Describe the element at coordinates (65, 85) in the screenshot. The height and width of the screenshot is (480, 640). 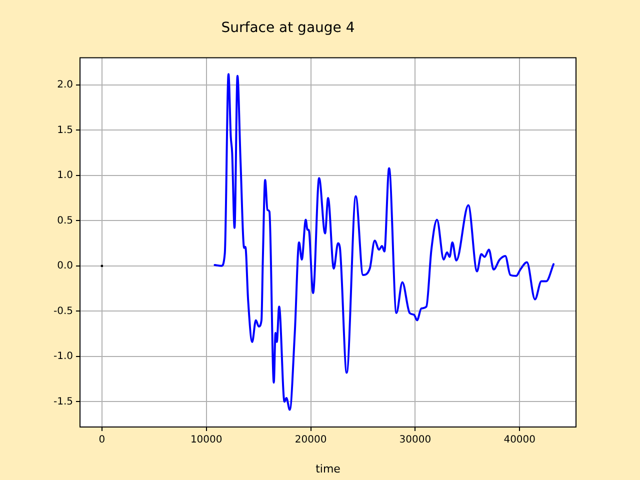
I see `y-tick-label: 2.0` at that location.